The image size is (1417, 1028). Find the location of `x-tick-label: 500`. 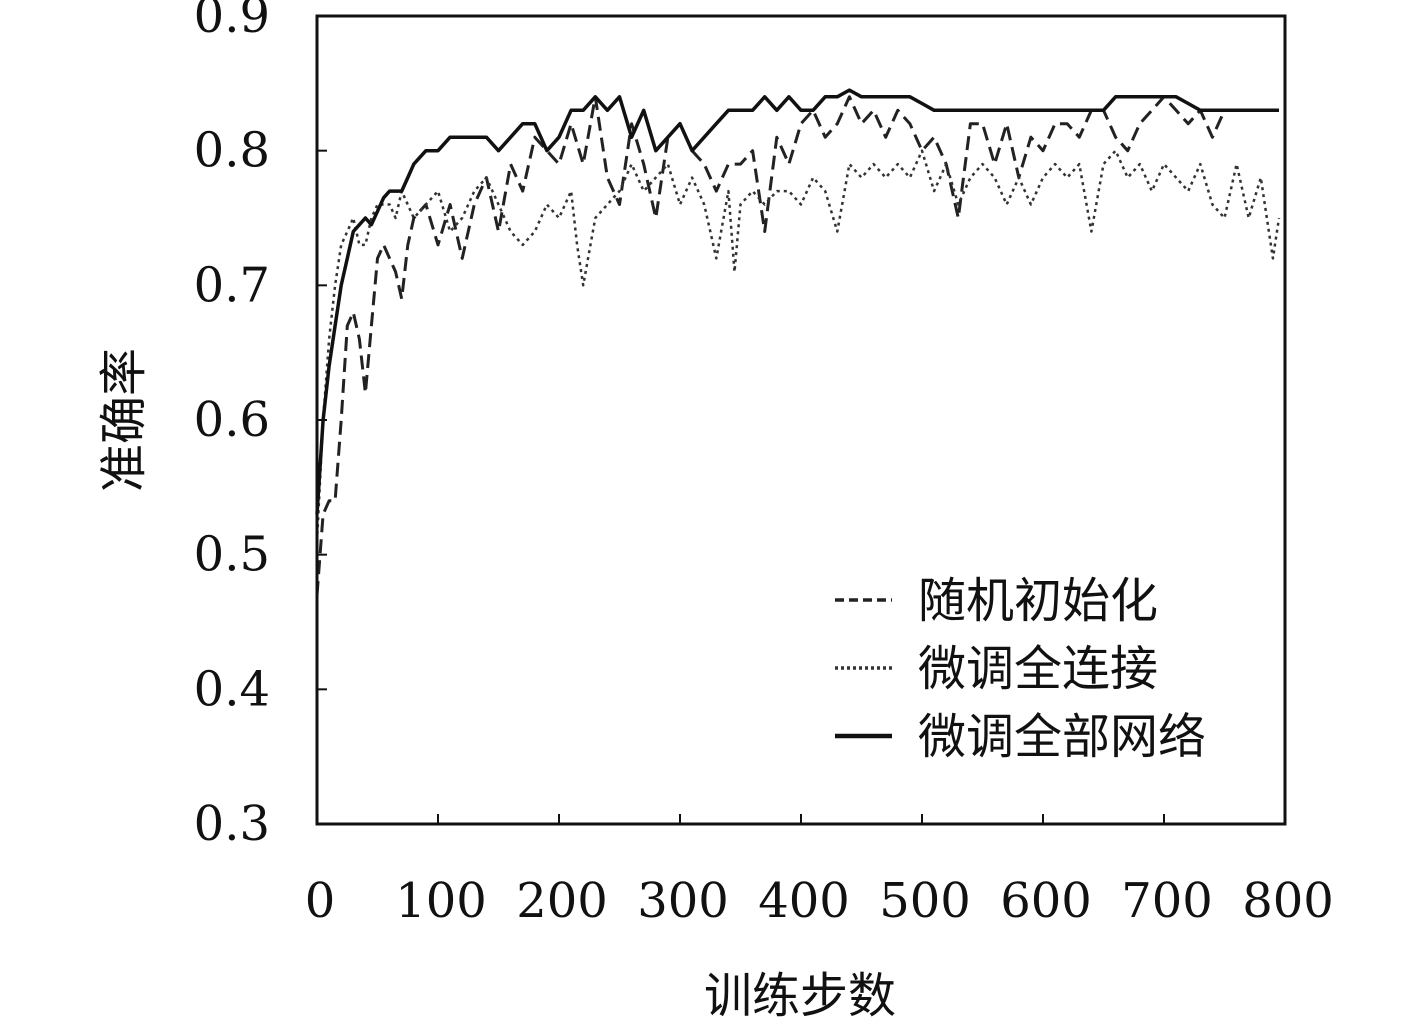

x-tick-label: 500 is located at coordinates (925, 901).